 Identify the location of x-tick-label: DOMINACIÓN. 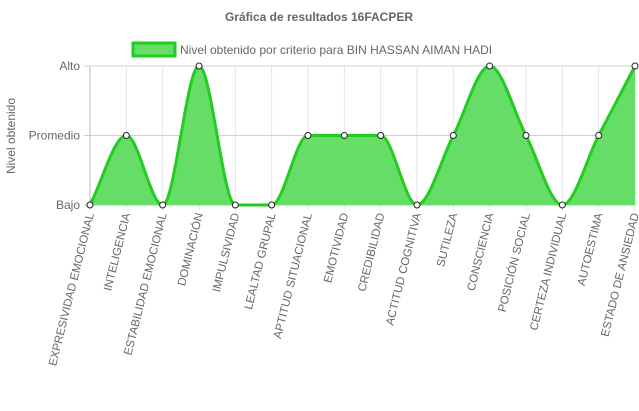
(190, 250).